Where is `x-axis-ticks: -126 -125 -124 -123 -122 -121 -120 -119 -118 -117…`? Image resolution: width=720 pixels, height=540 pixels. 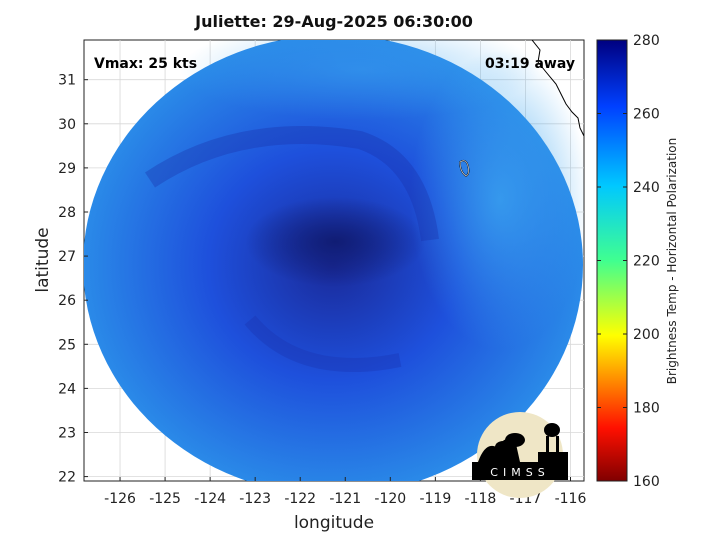
x-axis-ticks: -126 -125 -124 -123 -122 -121 -120 -119 -118 -117… is located at coordinates (345, 492).